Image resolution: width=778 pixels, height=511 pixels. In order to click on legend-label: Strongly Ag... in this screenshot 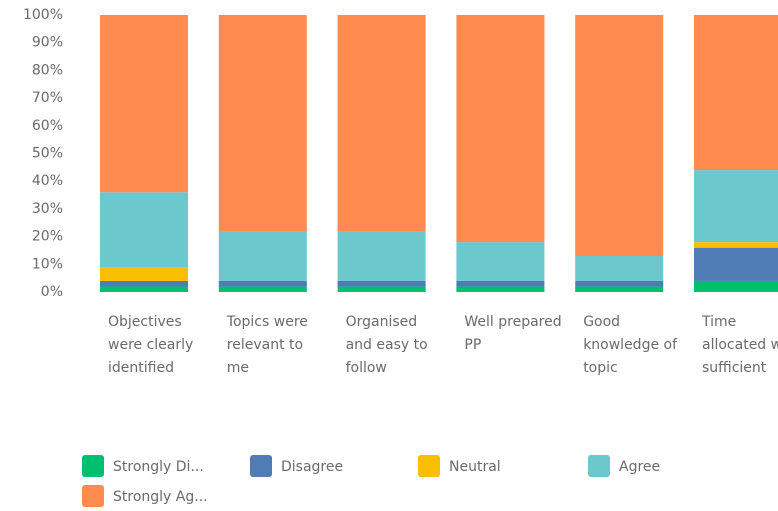, I will do `click(160, 497)`.